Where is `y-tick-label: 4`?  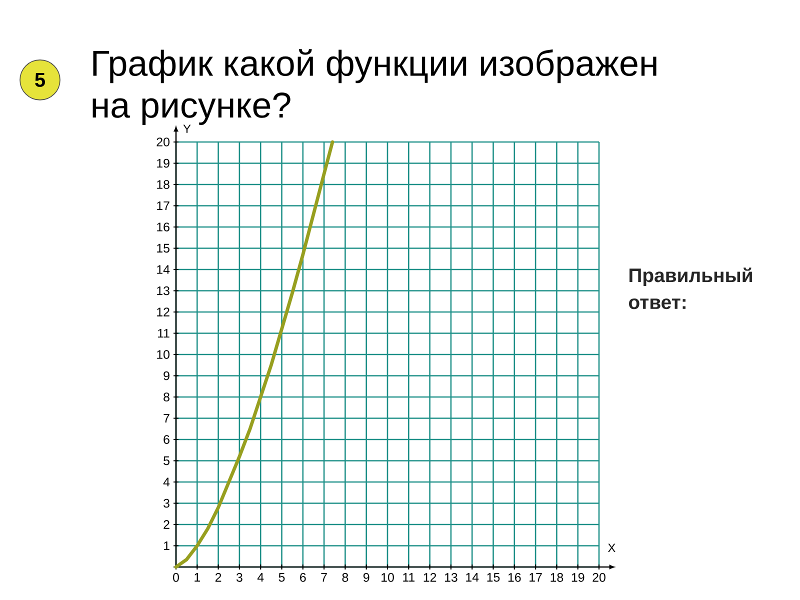
y-tick-label: 4 is located at coordinates (166, 482).